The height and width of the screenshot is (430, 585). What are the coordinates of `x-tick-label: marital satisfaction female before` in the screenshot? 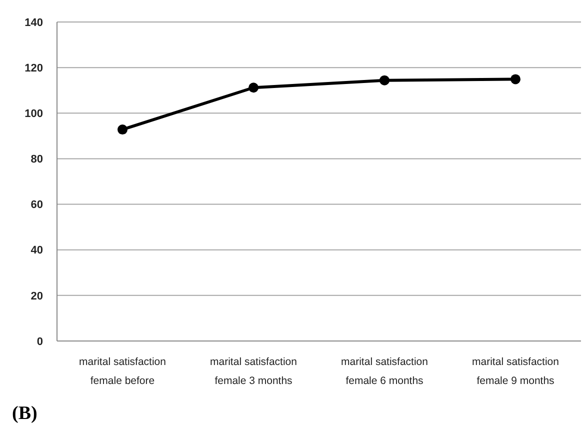 It's located at (122, 371).